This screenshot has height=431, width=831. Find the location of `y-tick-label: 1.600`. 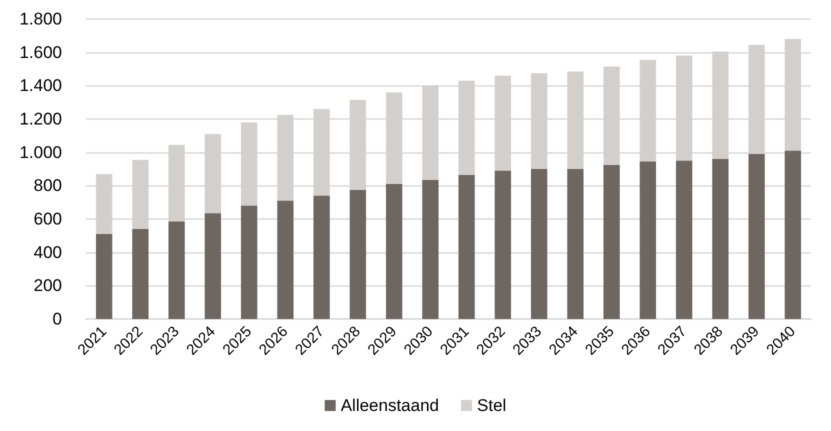

y-tick-label: 1.600 is located at coordinates (40, 52).